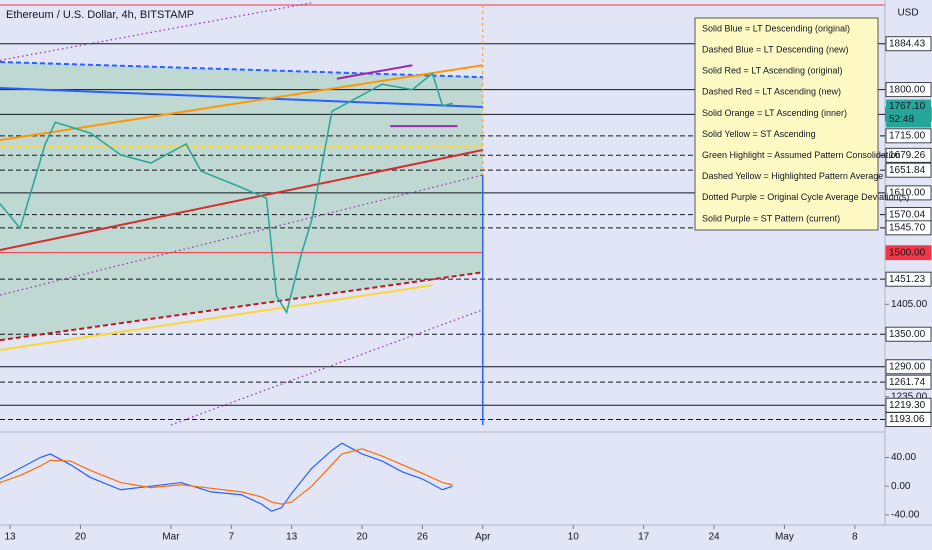 This screenshot has height=550, width=932. Describe the element at coordinates (909, 396) in the screenshot. I see `y-tick-label: 1235.00` at that location.